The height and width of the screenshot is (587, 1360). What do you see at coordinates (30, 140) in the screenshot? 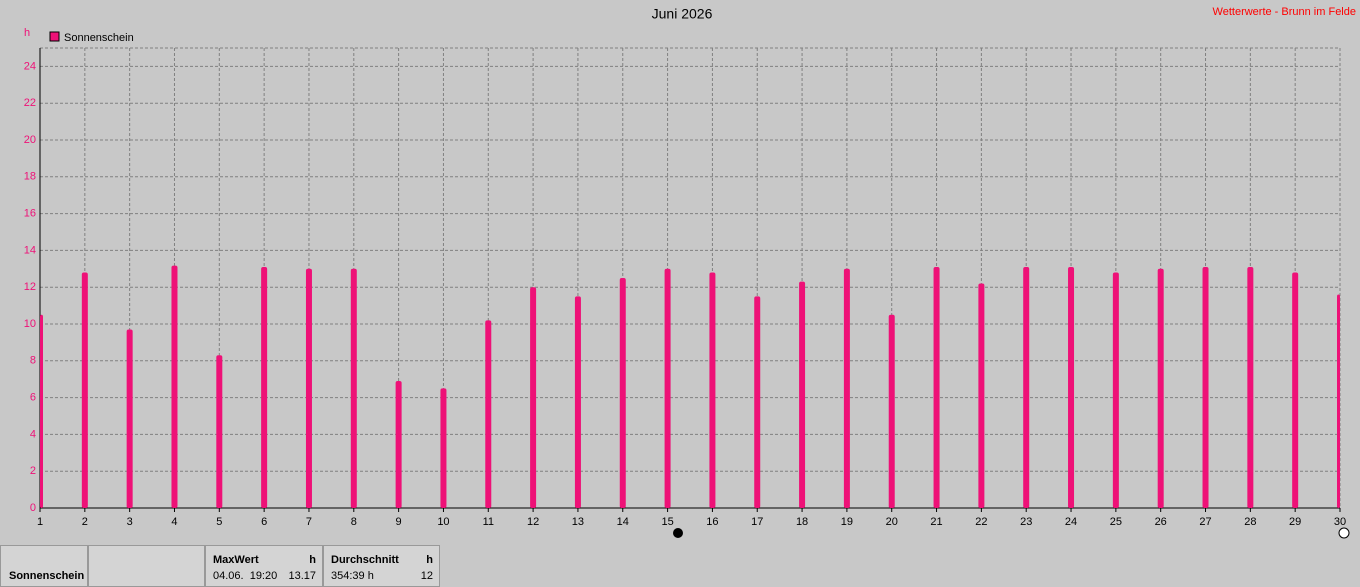
I see `y-tick-label: 20` at bounding box center [30, 140].